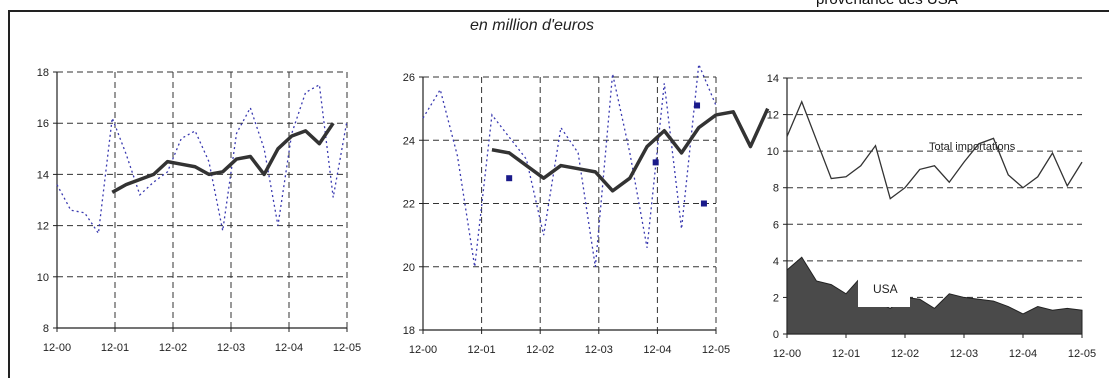 This screenshot has width=1109, height=378. I want to click on y-tick-label: 26, so click(409, 78).